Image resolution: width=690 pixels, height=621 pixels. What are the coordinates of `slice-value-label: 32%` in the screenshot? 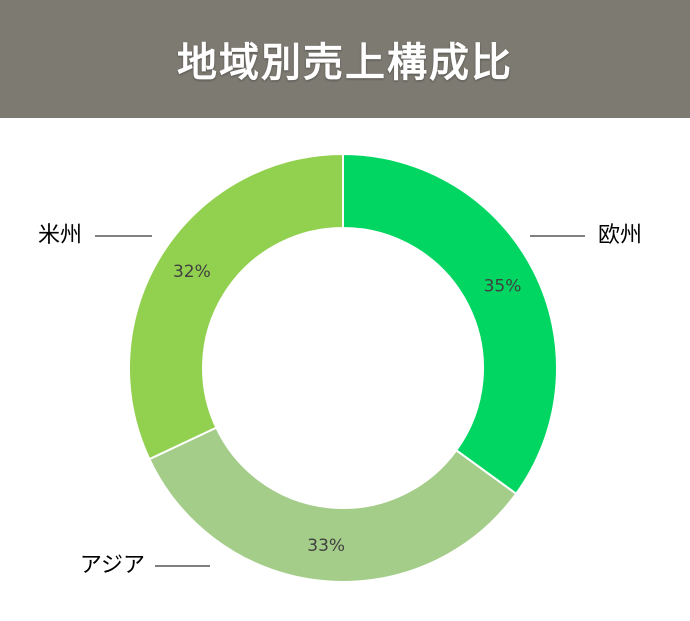 It's located at (192, 272).